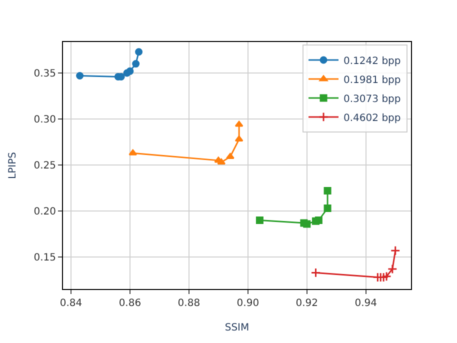 This screenshot has width=457, height=343. I want to click on y-tick-label: 0.20, so click(45, 212).